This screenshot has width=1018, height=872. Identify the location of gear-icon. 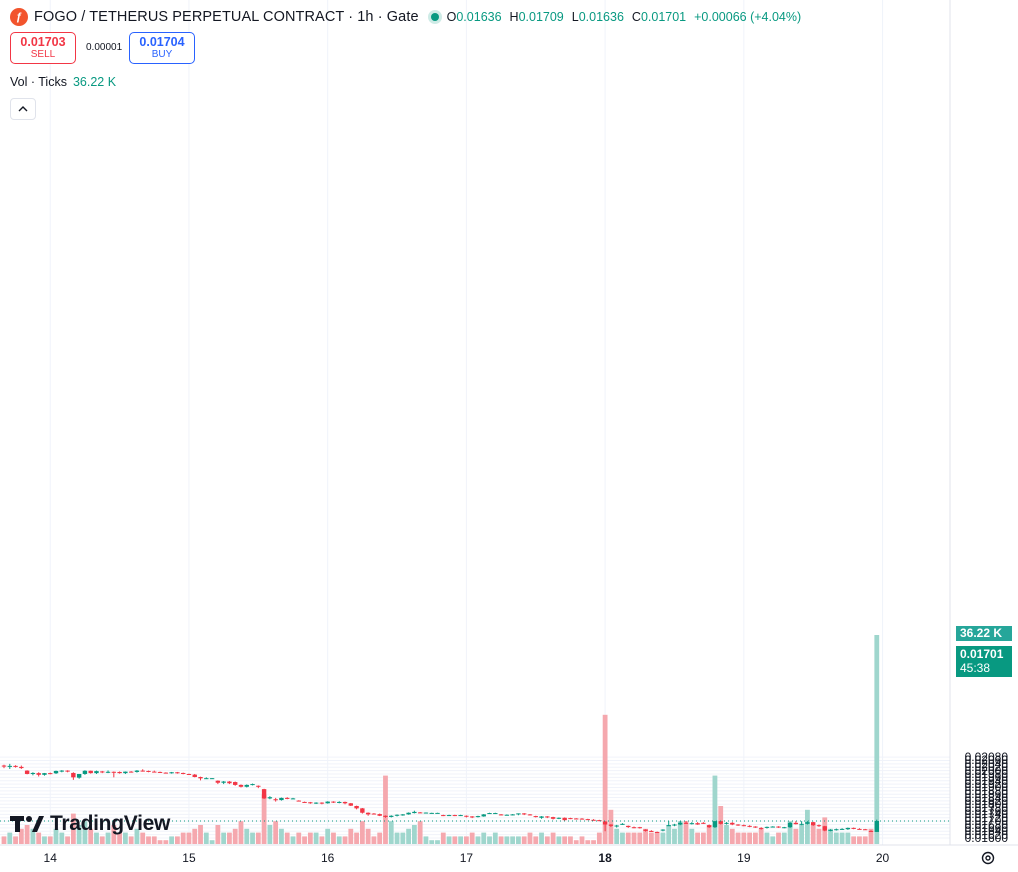
(988, 858).